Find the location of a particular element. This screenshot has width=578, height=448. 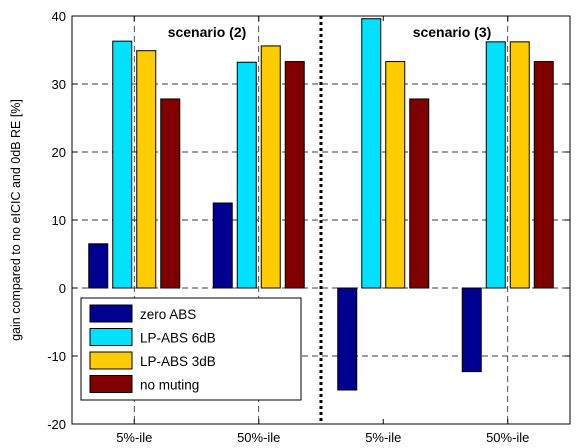

legend-label: LP-ABS 3dB is located at coordinates (178, 361).